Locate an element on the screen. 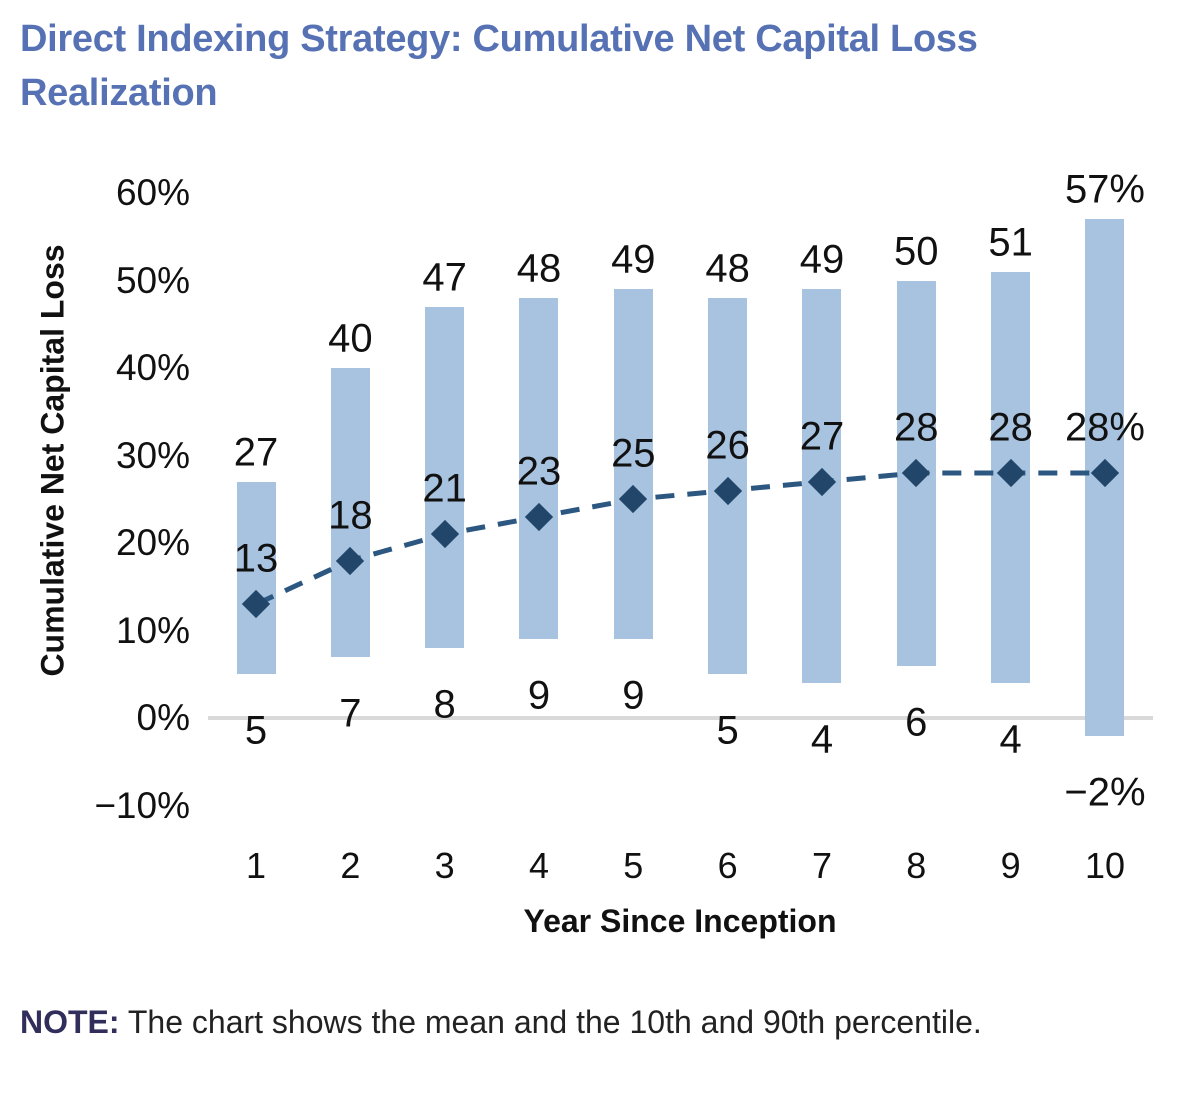 Image resolution: width=1196 pixels, height=1108 pixels. x-tick-label: 1 is located at coordinates (256, 865).